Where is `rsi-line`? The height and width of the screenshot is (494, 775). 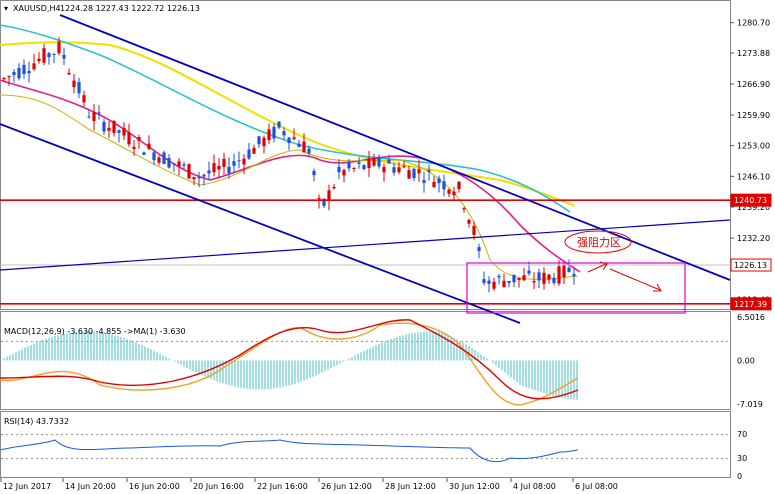
rsi-line is located at coordinates (289, 451).